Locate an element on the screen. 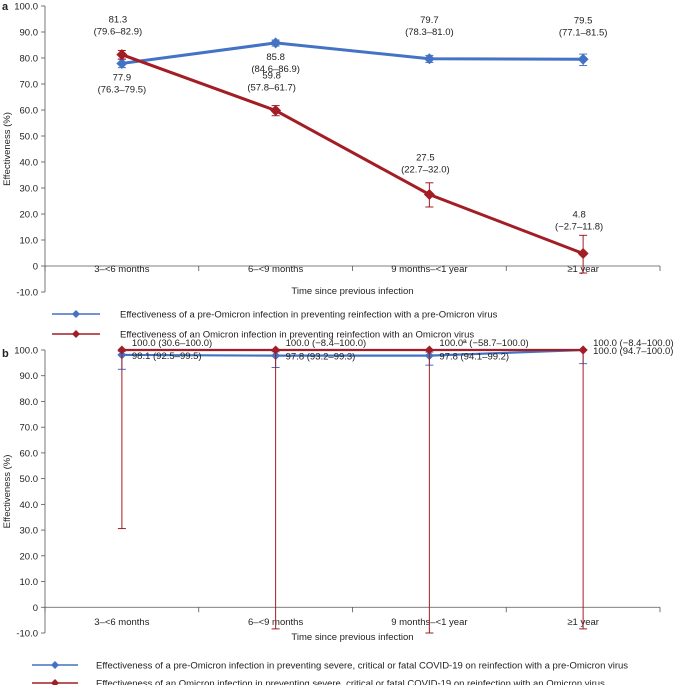 This screenshot has height=685, width=675. data-label: 59.8 is located at coordinates (271, 76).